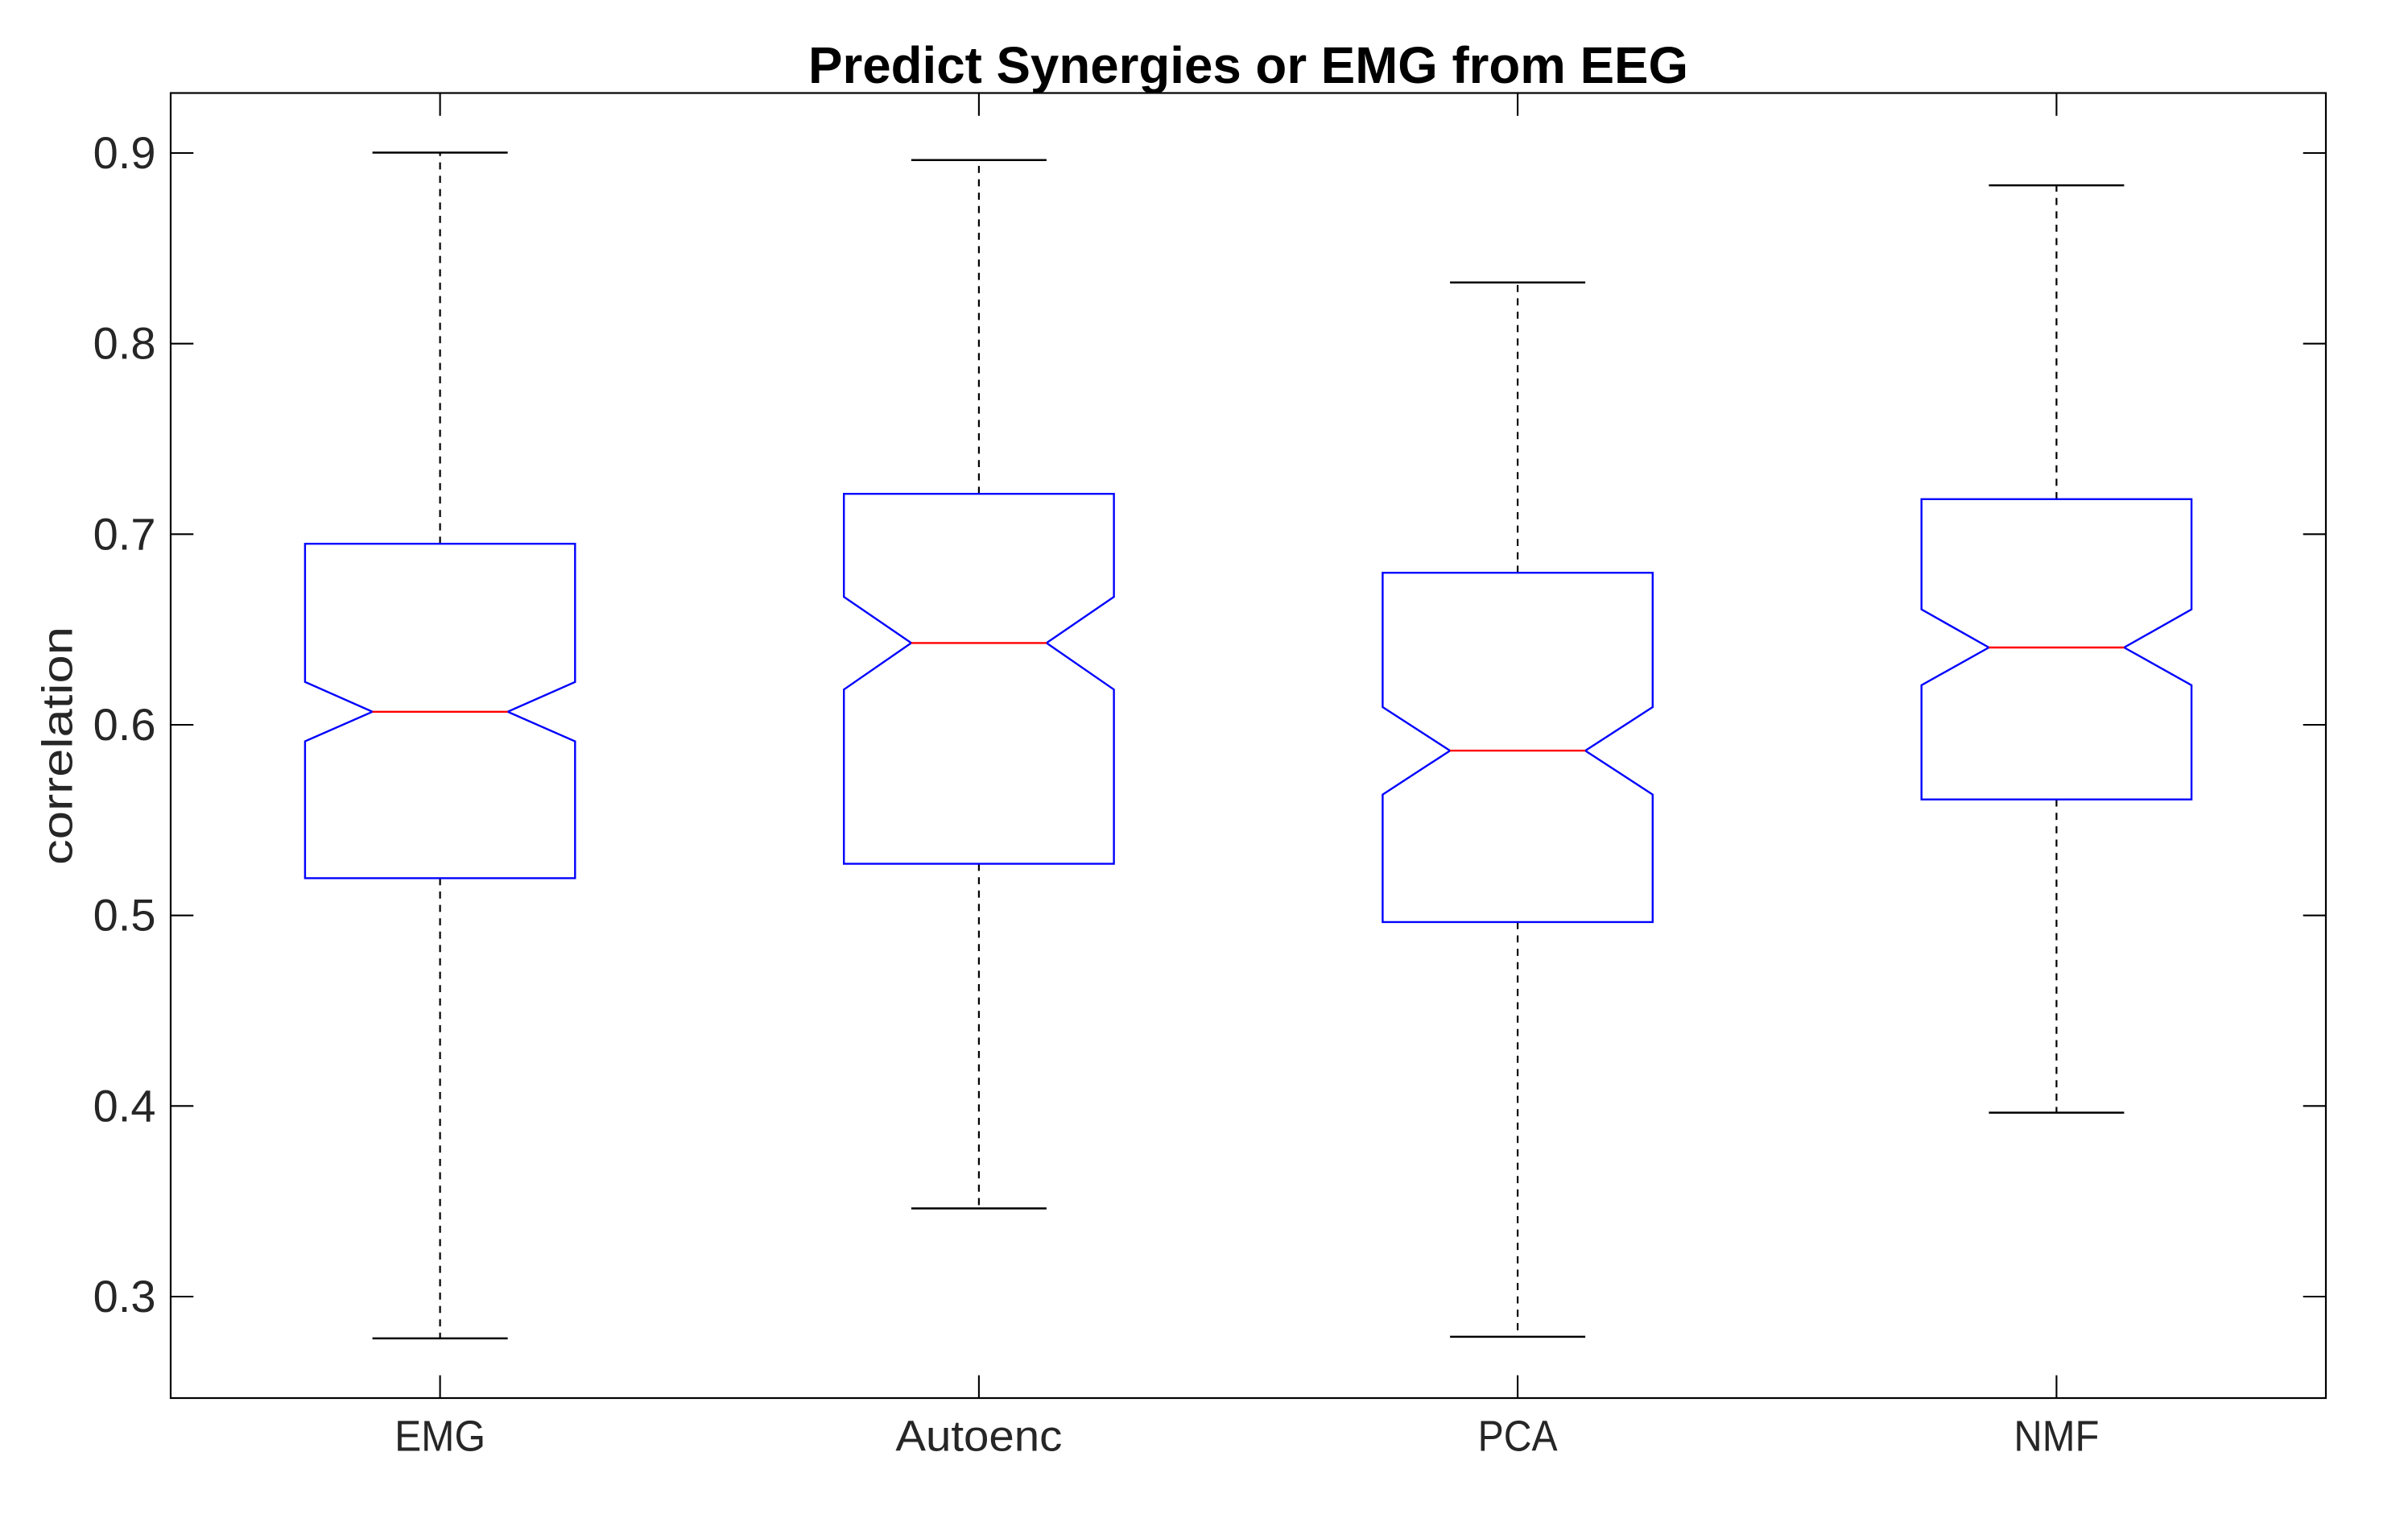 Image resolution: width=2408 pixels, height=1539 pixels. What do you see at coordinates (439, 1437) in the screenshot?
I see `svg-text: EMG` at bounding box center [439, 1437].